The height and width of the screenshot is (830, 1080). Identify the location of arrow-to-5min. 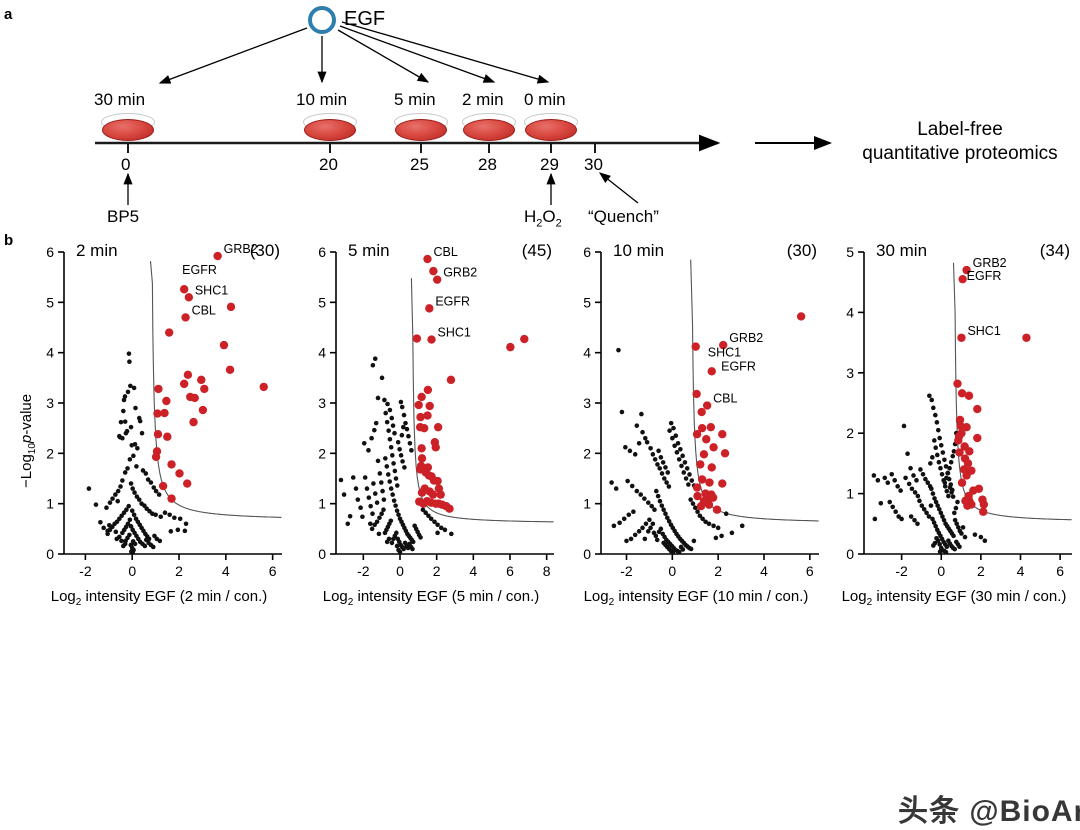
(383, 56).